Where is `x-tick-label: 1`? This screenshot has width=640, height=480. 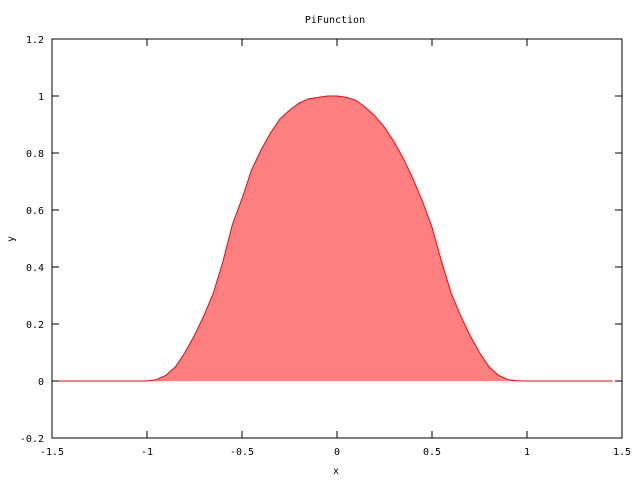
x-tick-label: 1 is located at coordinates (527, 452).